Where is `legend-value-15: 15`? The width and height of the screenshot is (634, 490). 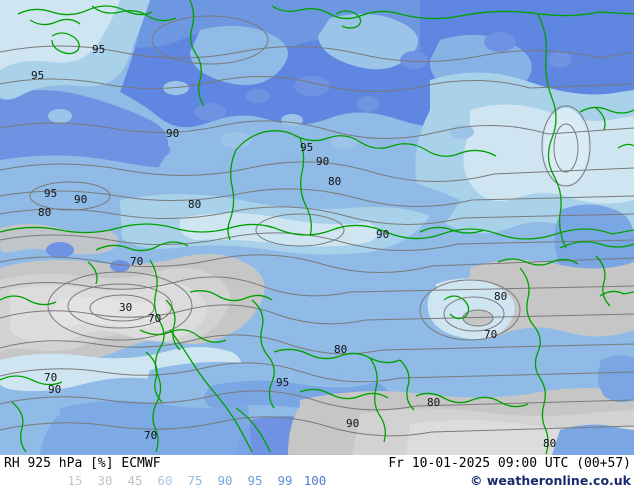
legend-value-15: 15 is located at coordinates (75, 480).